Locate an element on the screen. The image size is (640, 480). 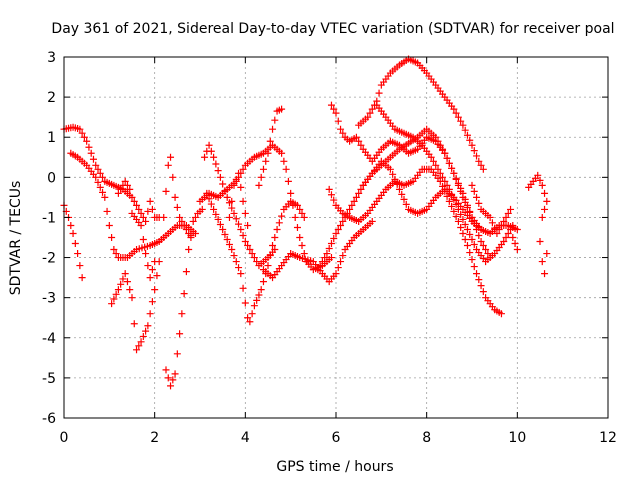
x-tick-label: 2 is located at coordinates (154, 438).